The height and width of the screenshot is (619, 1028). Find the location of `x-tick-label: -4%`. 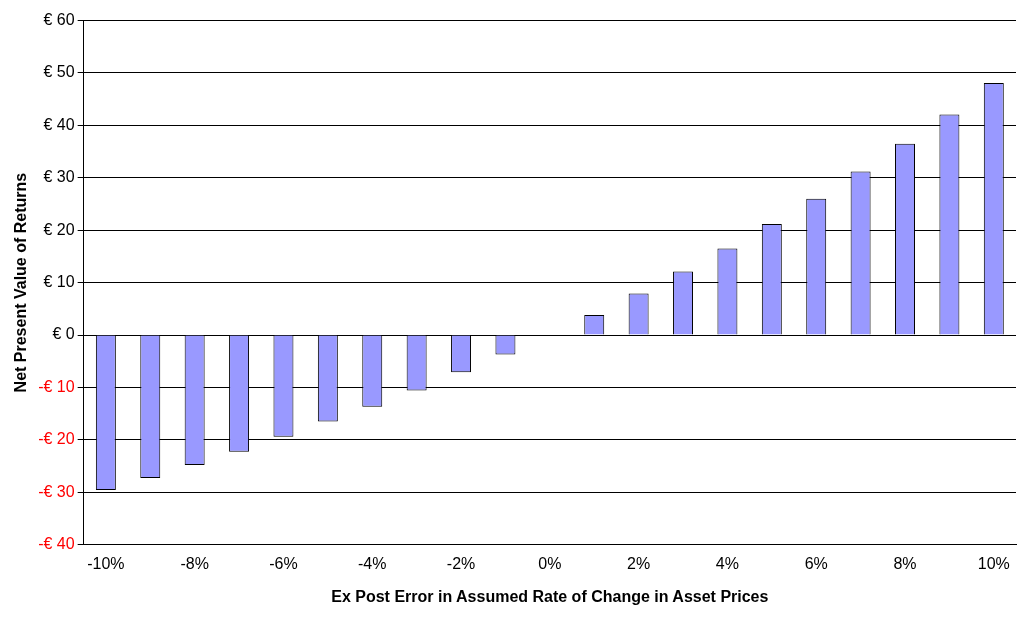

x-tick-label: -4% is located at coordinates (372, 563).